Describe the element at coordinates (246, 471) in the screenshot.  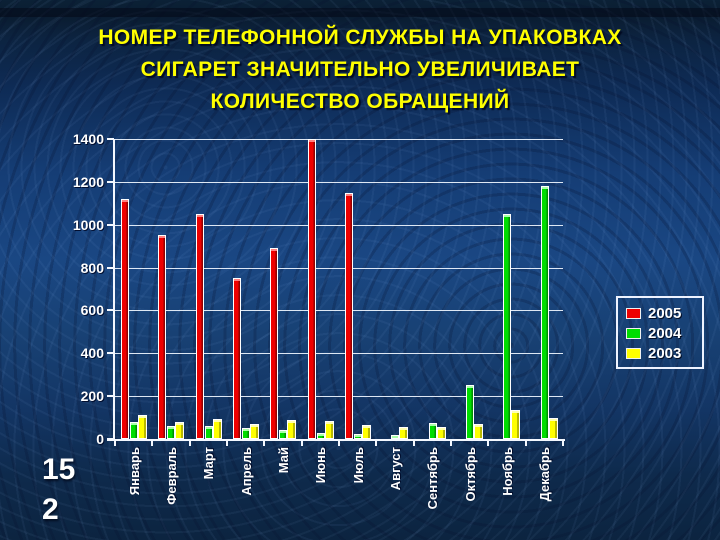
I see `x-axis-label-Апрель: Апрель` at that location.